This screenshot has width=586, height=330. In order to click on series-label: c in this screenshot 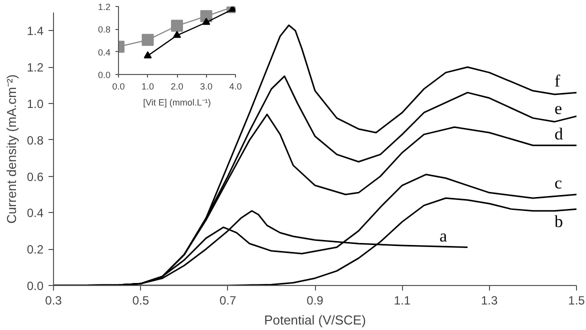, I will do `click(558, 183)`.